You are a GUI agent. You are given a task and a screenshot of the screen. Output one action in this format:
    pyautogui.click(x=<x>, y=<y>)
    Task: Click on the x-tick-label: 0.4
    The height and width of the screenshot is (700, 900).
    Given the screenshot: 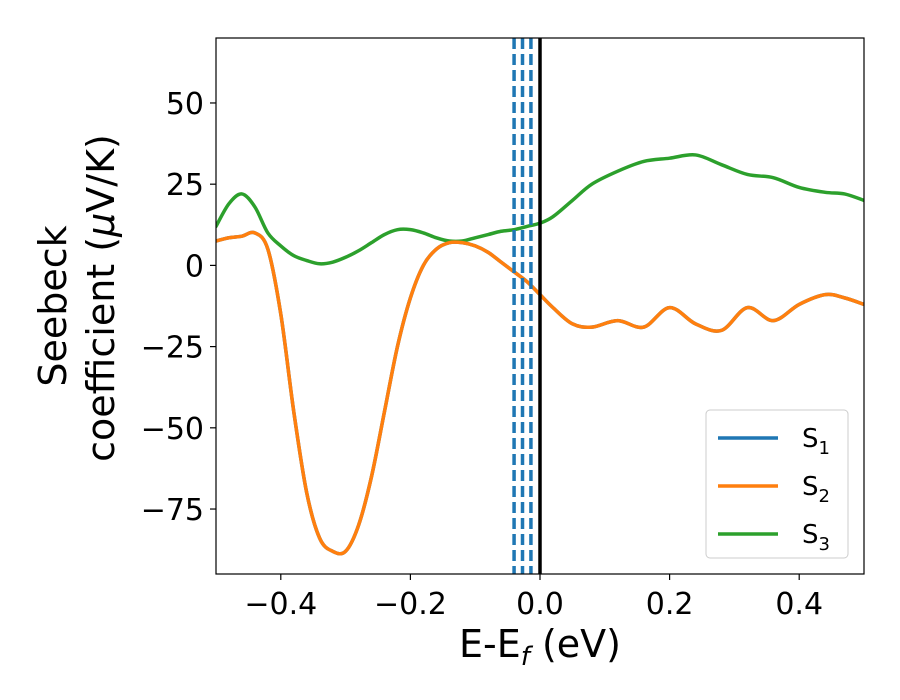 What is the action you would take?
    pyautogui.click(x=799, y=604)
    